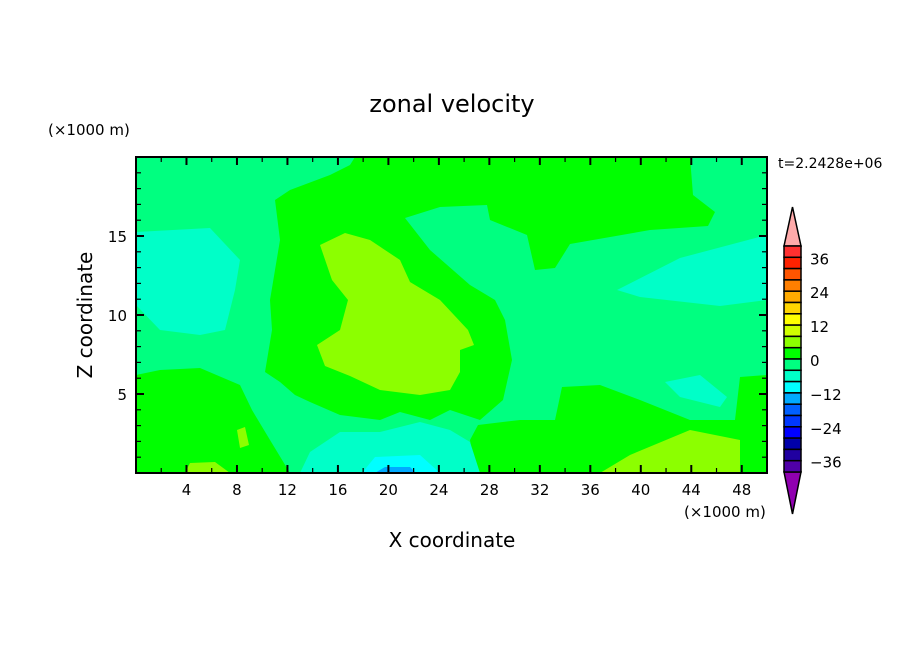 The width and height of the screenshot is (904, 654). What do you see at coordinates (819, 259) in the screenshot?
I see `colorbar-label: 36` at bounding box center [819, 259].